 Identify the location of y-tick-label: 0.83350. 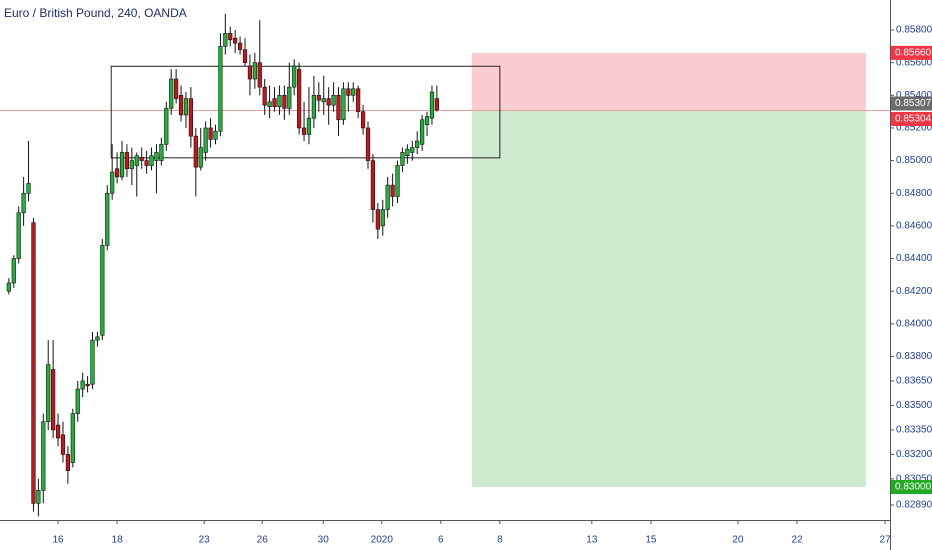
(914, 430).